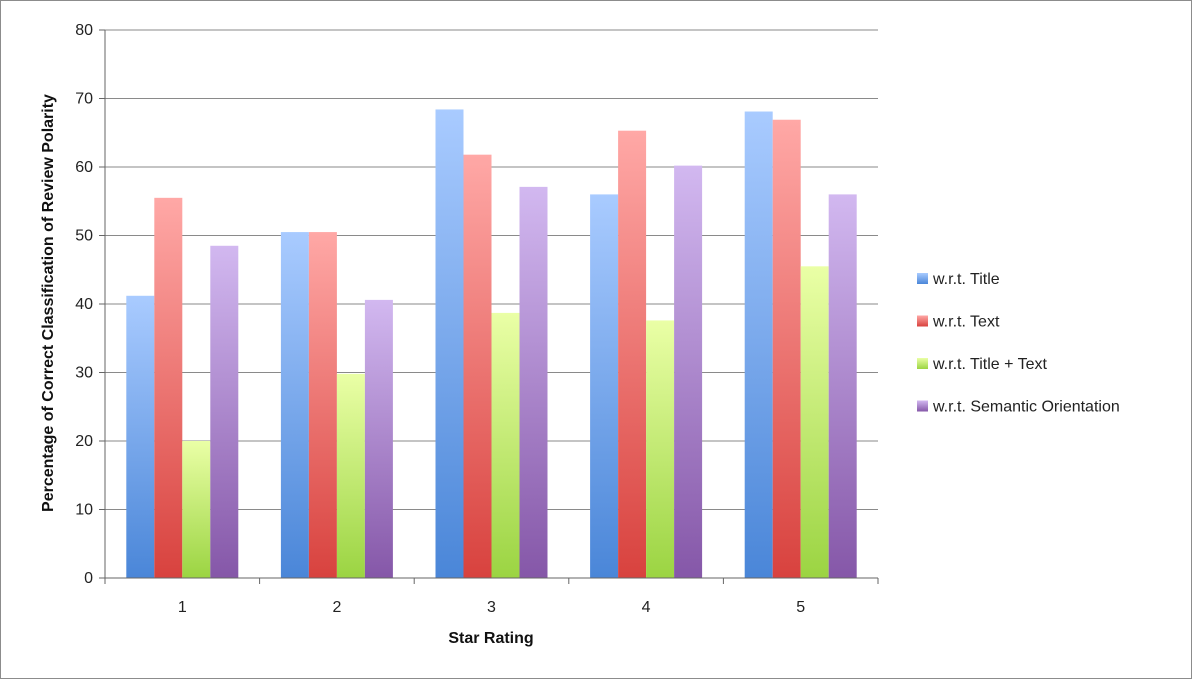  What do you see at coordinates (84, 373) in the screenshot?
I see `y-tick-label: 30` at bounding box center [84, 373].